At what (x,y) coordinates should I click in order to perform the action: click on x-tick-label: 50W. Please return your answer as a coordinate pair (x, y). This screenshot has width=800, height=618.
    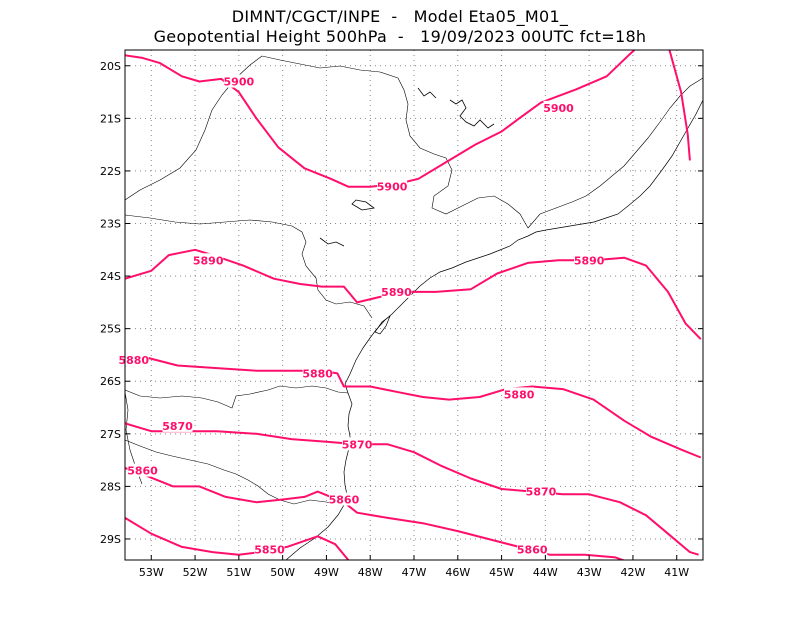
    Looking at the image, I should click on (282, 572).